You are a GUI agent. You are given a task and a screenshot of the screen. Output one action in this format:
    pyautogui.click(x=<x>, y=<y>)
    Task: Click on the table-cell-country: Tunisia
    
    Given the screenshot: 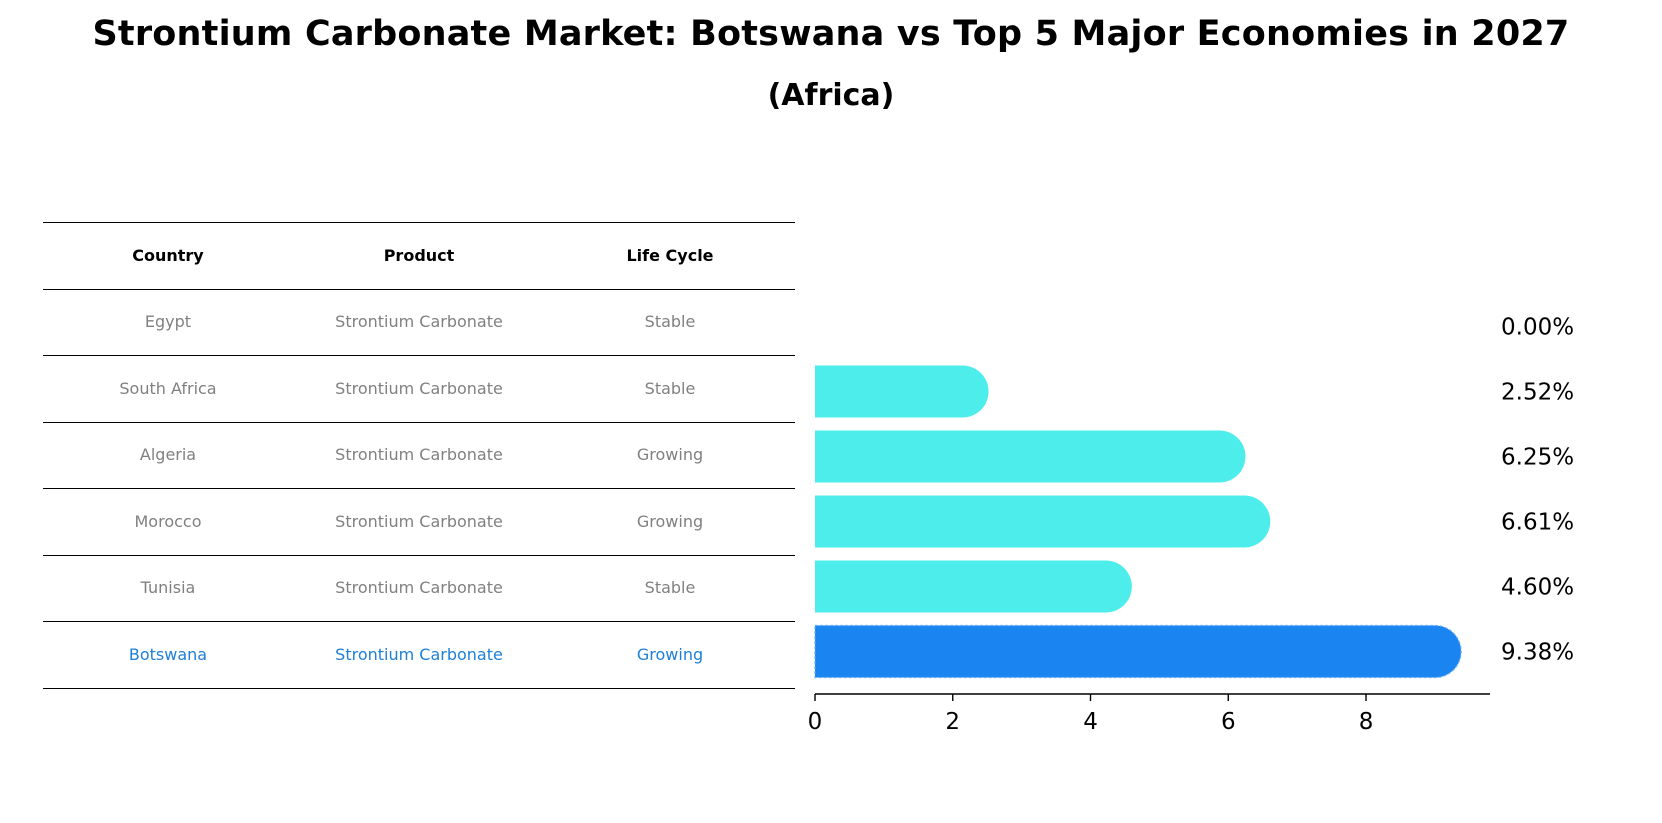 What is the action you would take?
    pyautogui.click(x=168, y=588)
    